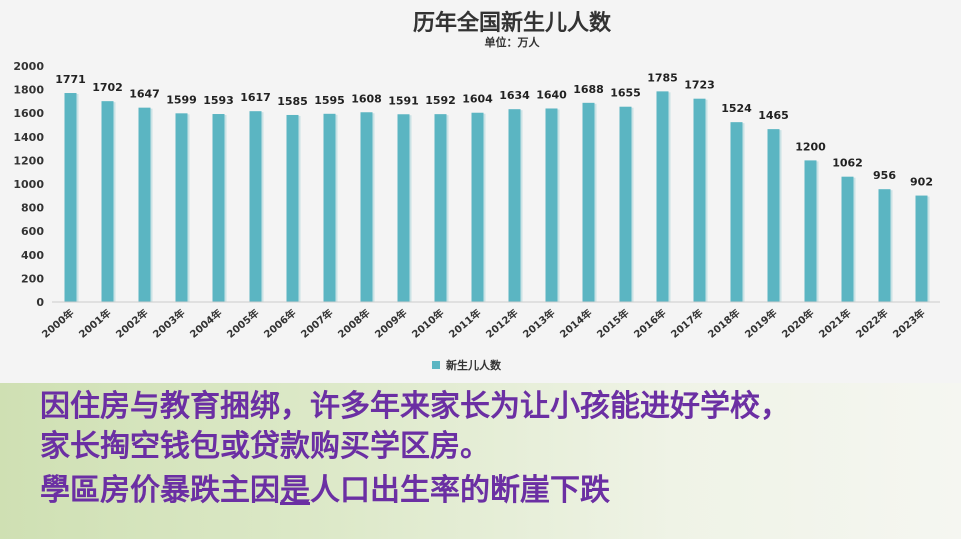 Image resolution: width=961 pixels, height=539 pixels. I want to click on caption-line-3: 學區房价暴跌主因是人口出生率的断崖下跌, so click(325, 491).